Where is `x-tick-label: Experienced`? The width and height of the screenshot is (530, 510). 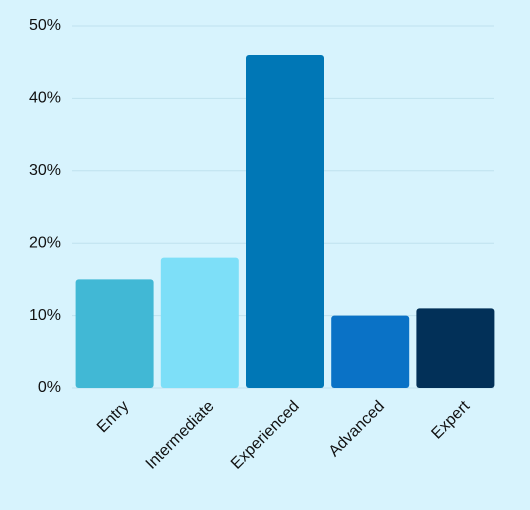 x-tick-label: Experienced is located at coordinates (265, 435).